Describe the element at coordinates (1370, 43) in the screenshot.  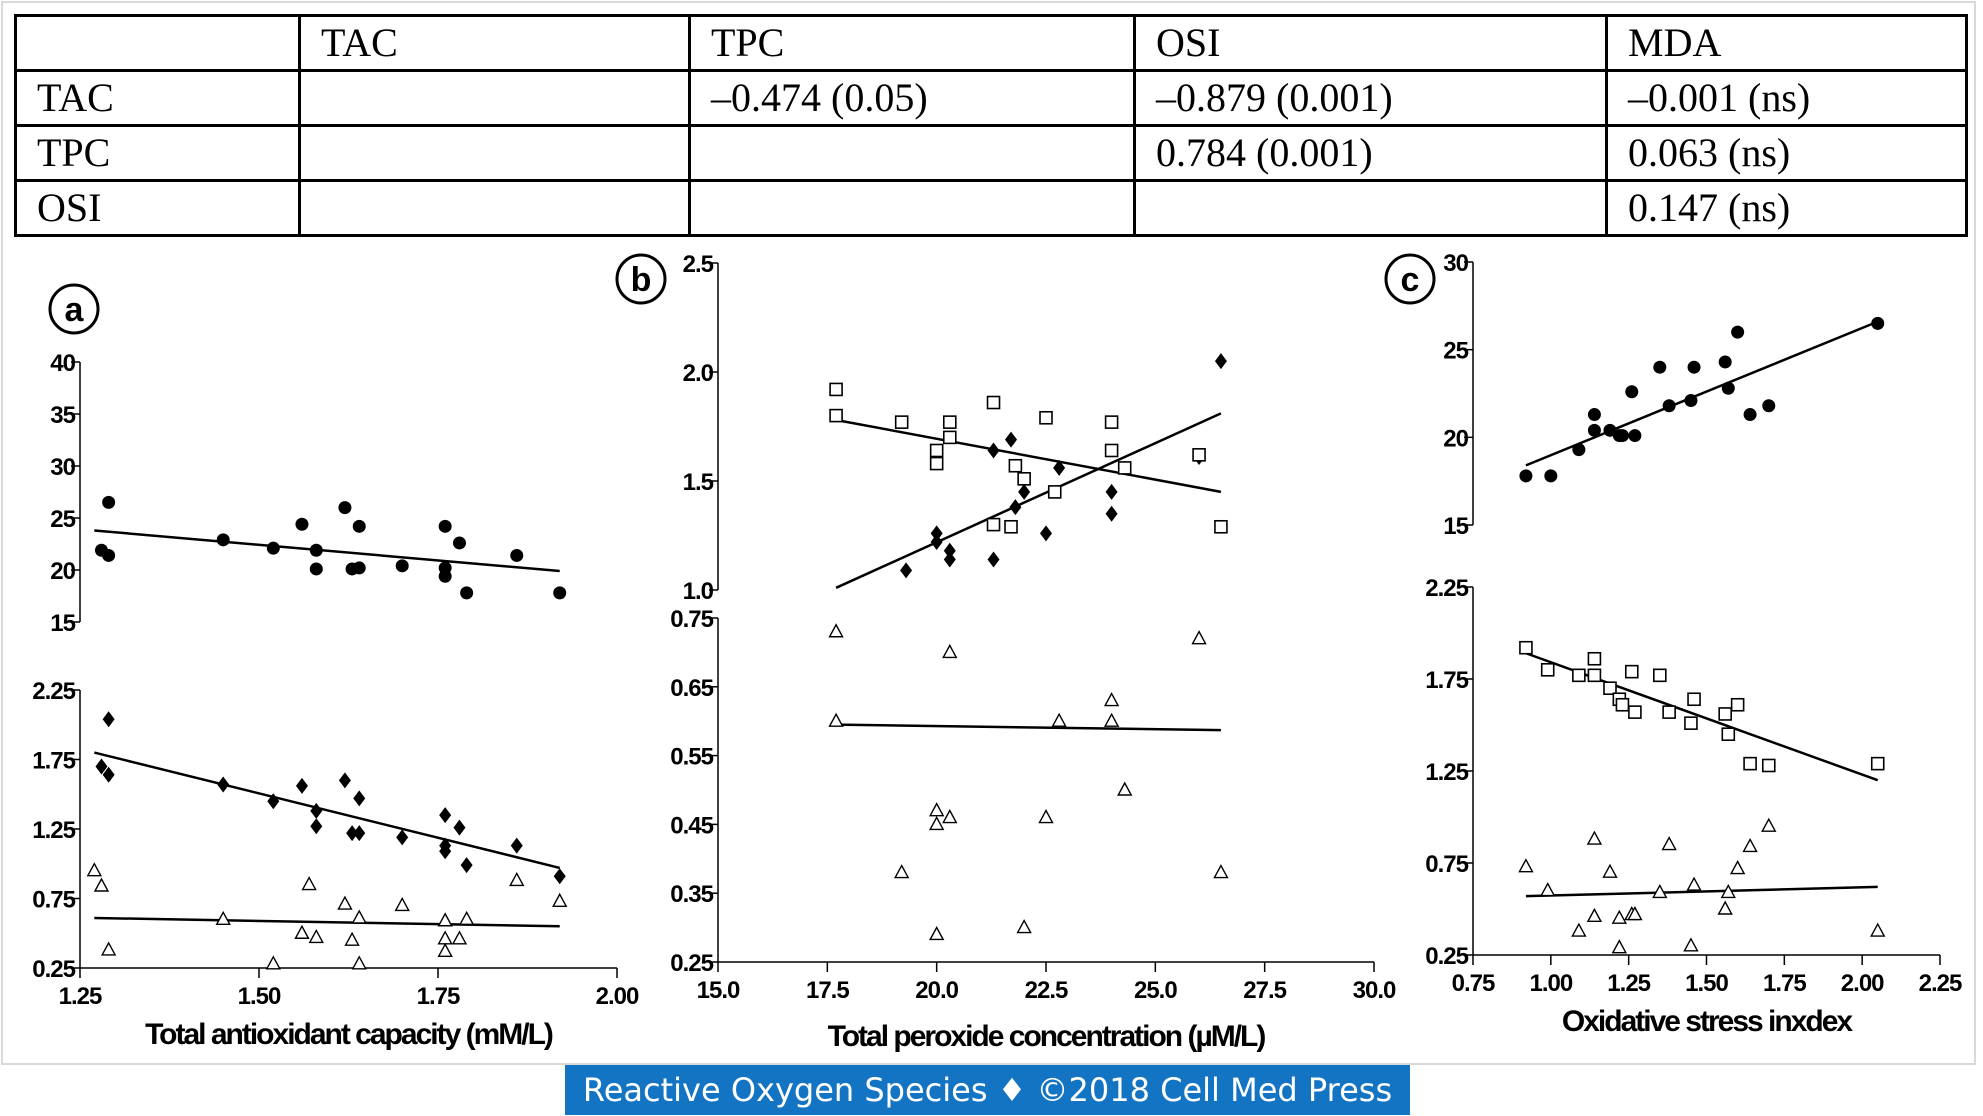
I see `table-header-cell: OSI` at that location.